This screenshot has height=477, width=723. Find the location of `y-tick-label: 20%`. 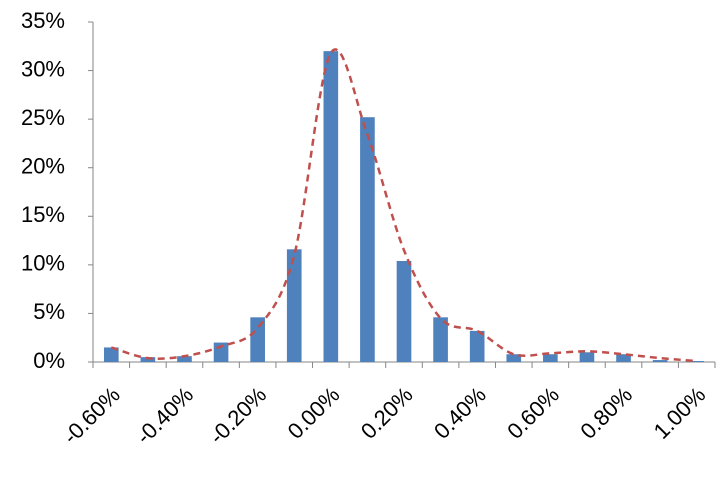

y-tick-label: 20% is located at coordinates (43, 166).